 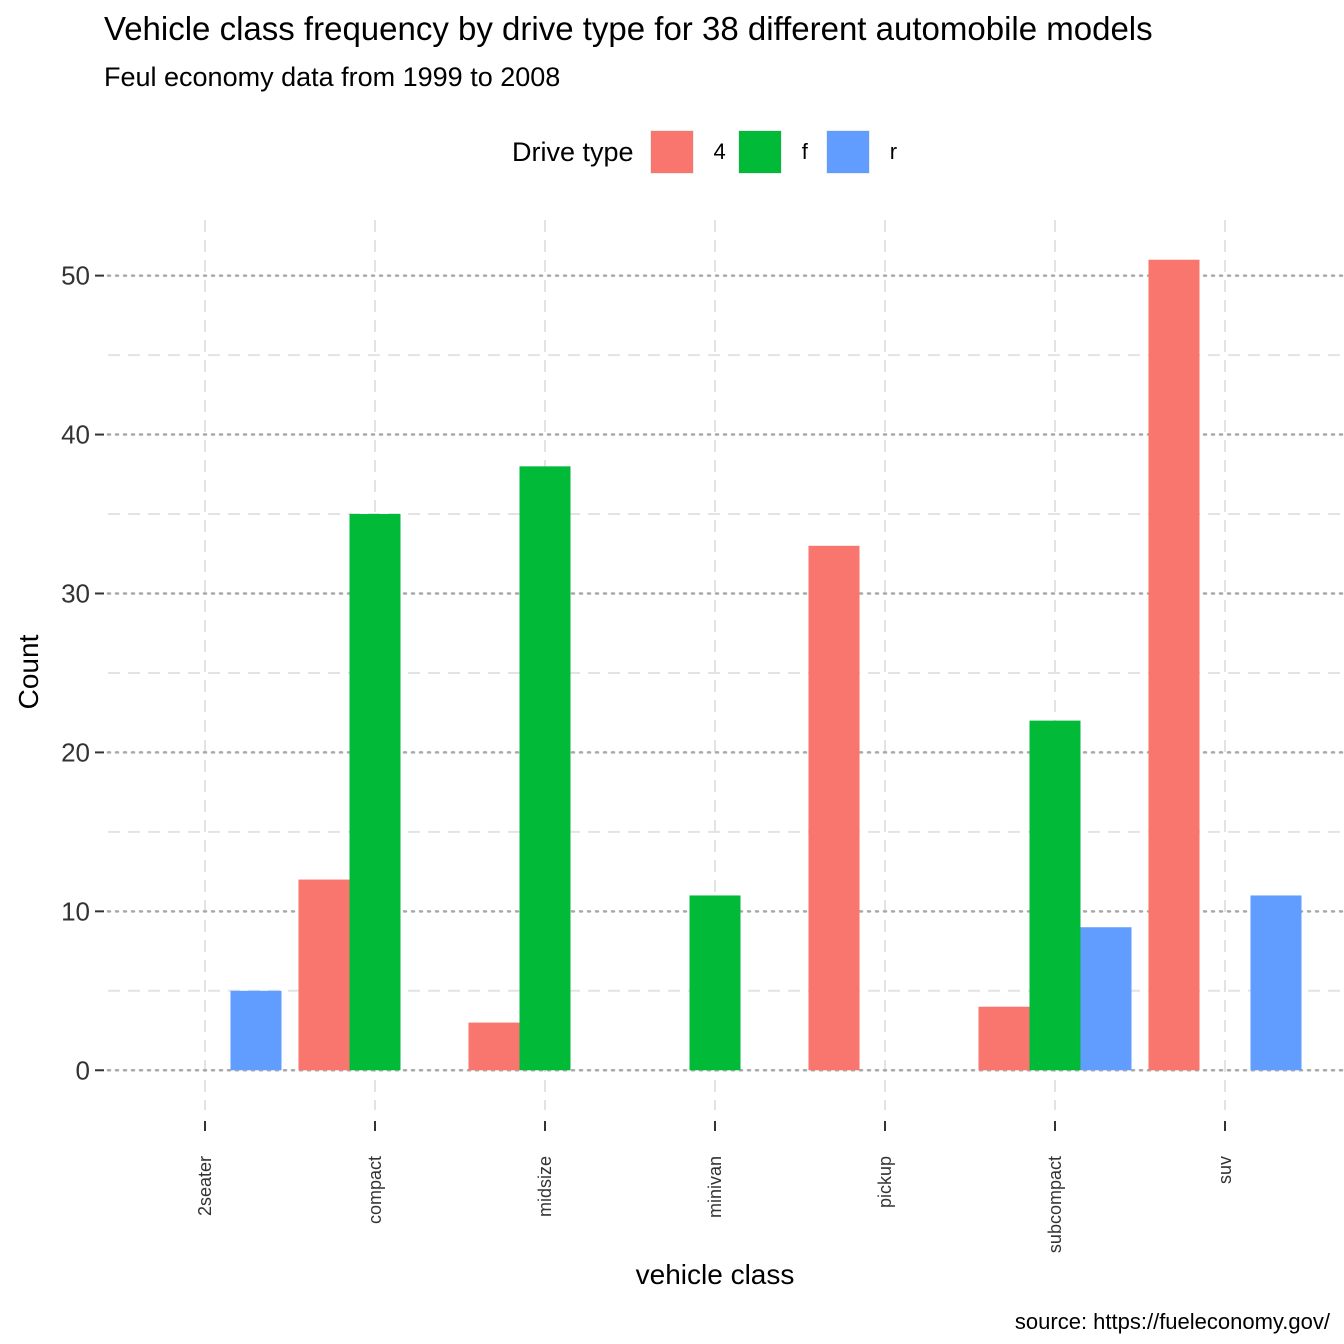 What do you see at coordinates (75, 435) in the screenshot?
I see `y-tick-label: 40` at bounding box center [75, 435].